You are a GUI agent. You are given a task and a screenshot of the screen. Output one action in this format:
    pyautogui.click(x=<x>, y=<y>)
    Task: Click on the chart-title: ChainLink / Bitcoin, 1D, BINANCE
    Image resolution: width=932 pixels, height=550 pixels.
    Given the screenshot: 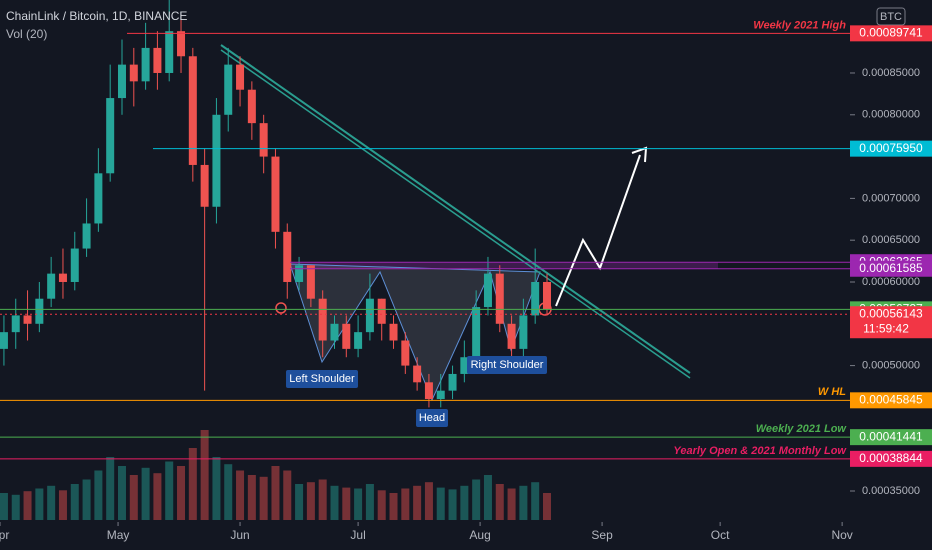 What is the action you would take?
    pyautogui.click(x=96, y=16)
    